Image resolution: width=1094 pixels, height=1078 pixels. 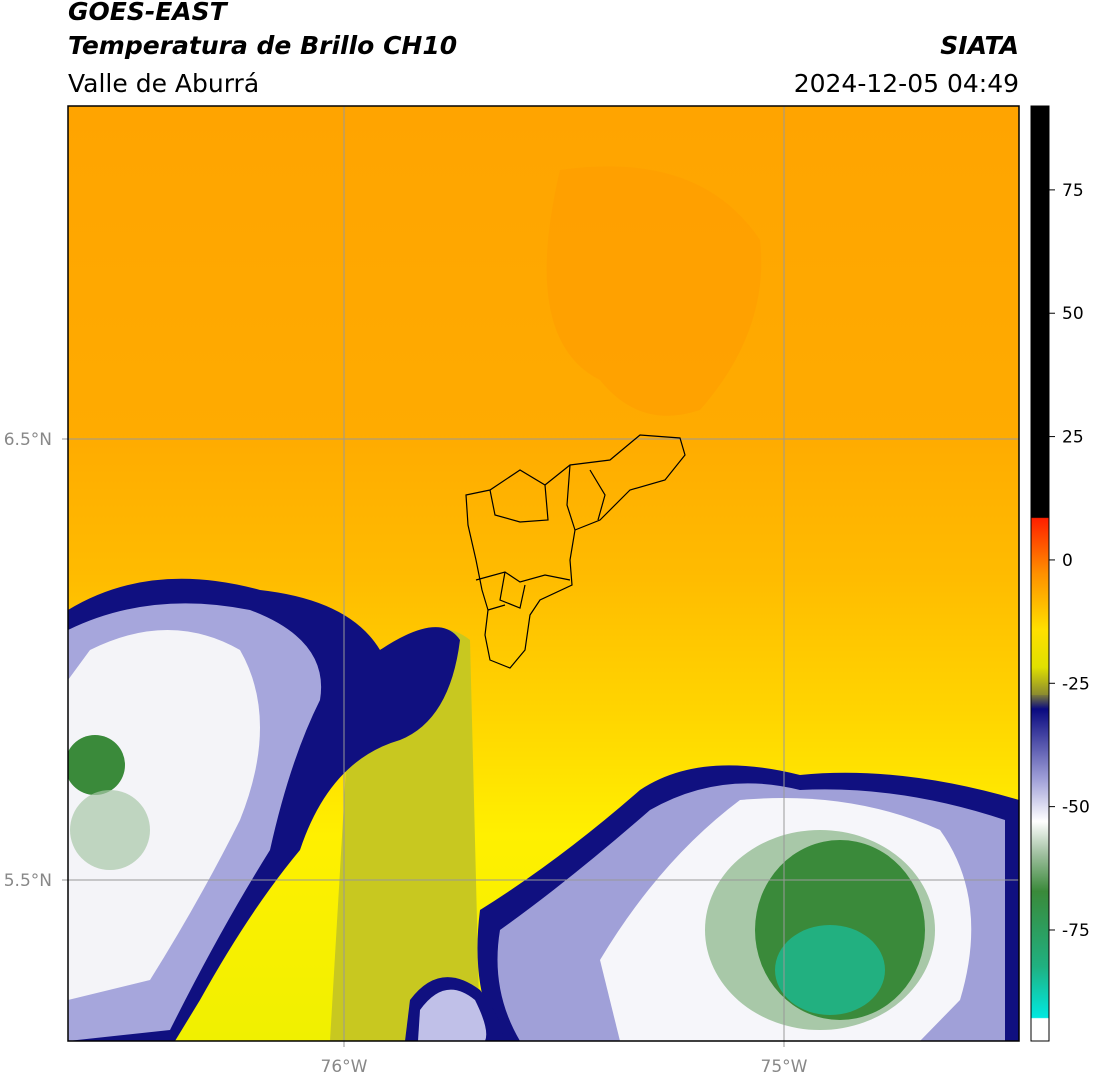 I want to click on colorbar-tick-label: 75, so click(x=1073, y=191).